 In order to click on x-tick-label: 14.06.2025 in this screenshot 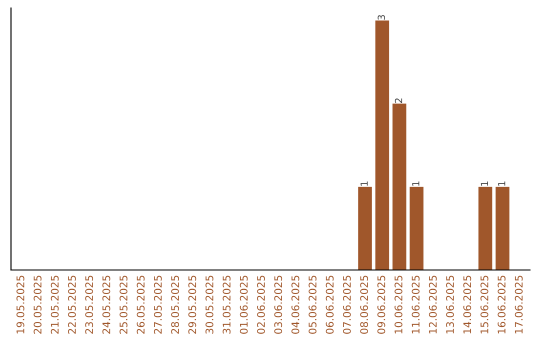, I will do `click(467, 305)`.